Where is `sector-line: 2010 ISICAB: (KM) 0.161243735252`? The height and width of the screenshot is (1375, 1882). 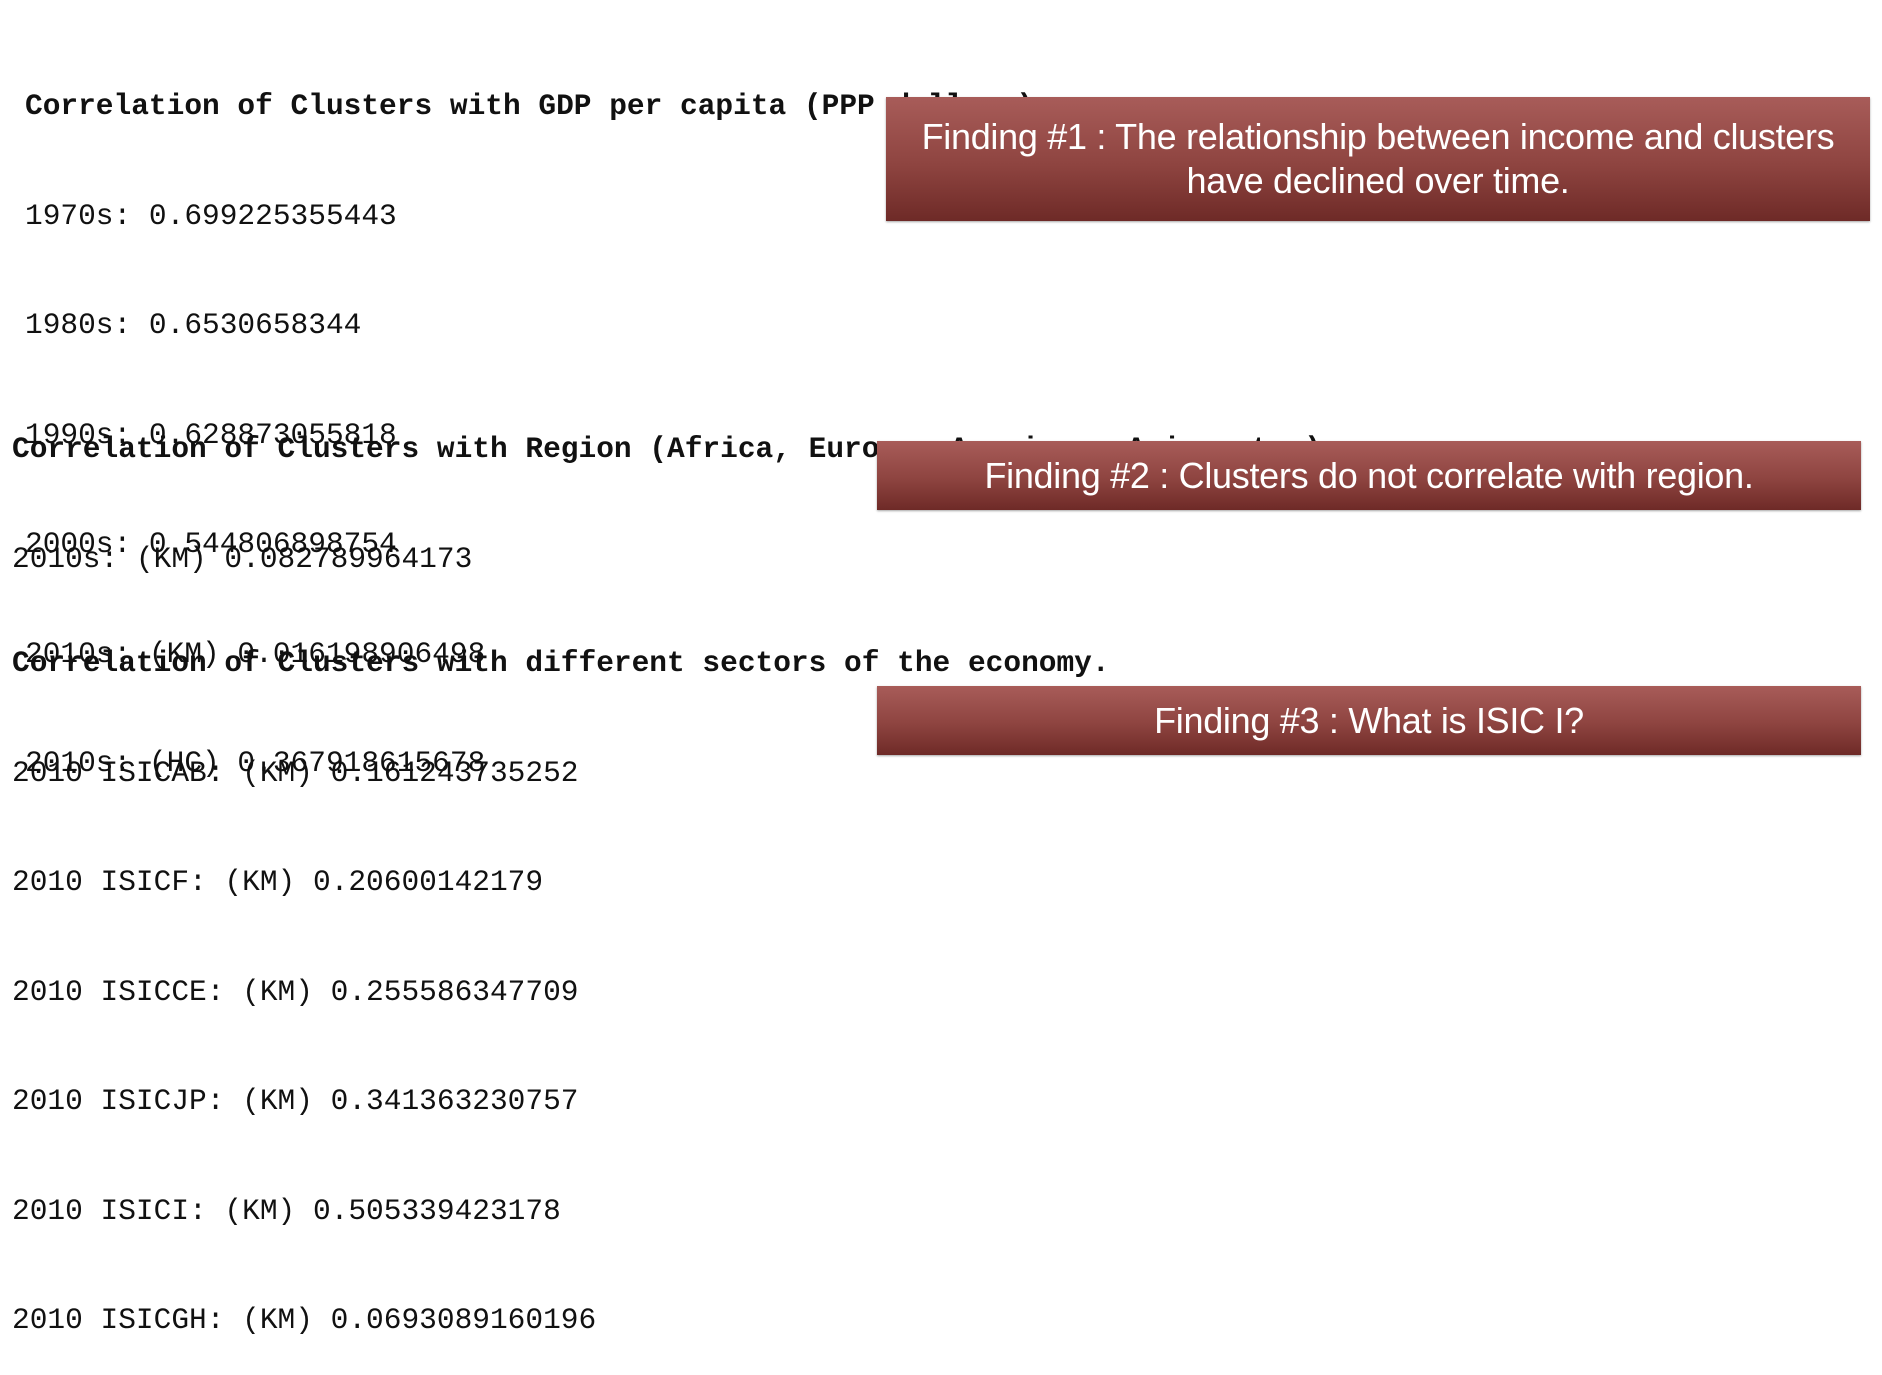
sector-line: 2010 ISICAB: (KM) 0.161243735252 is located at coordinates (295, 772).